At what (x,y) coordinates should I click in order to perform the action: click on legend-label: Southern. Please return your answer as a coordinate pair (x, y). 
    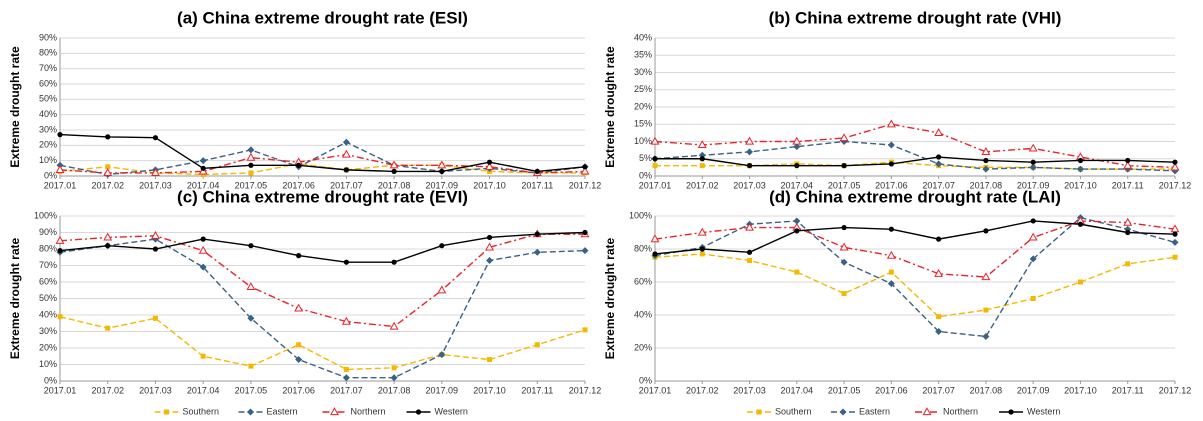
    Looking at the image, I should click on (201, 411).